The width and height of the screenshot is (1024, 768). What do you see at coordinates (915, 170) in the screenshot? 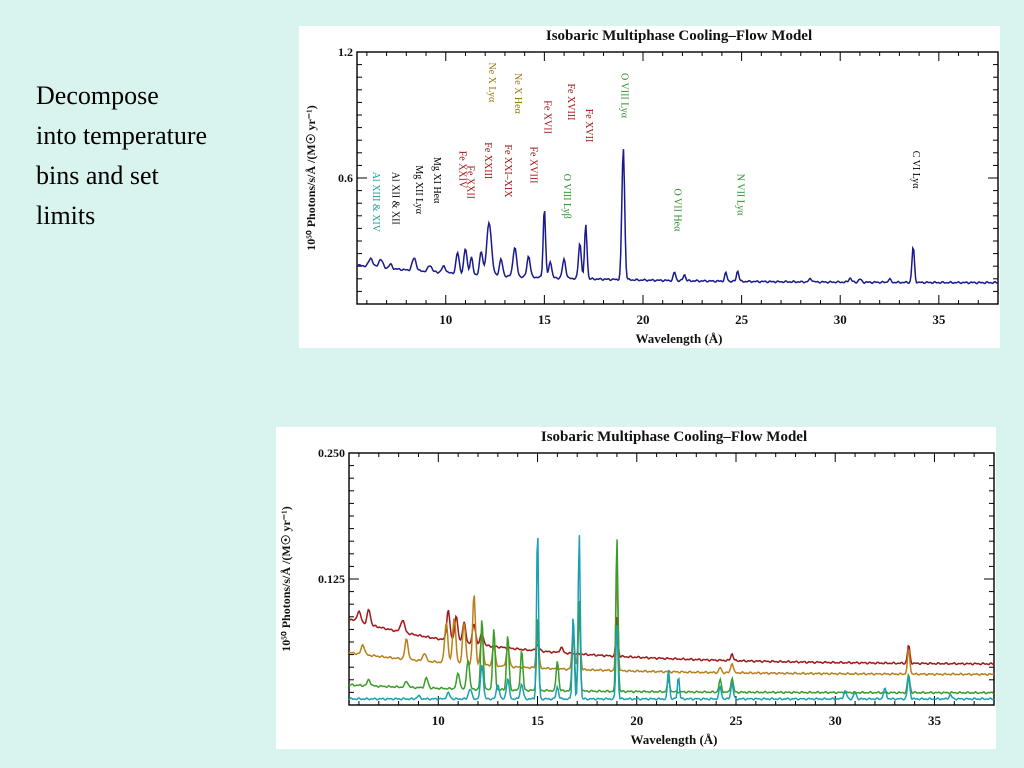
I see `line-annotation: C VI Lyα` at bounding box center [915, 170].